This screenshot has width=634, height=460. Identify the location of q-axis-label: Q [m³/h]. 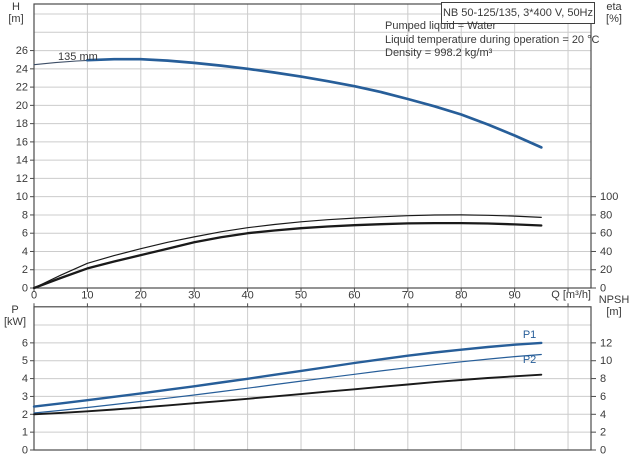
(571, 295).